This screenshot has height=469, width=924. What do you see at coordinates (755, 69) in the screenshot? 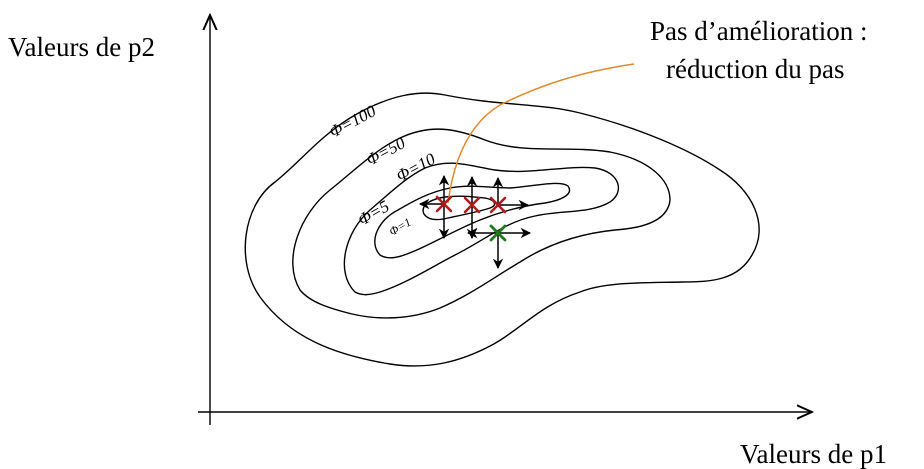
I see `annotation-line-2: réduction du pas` at bounding box center [755, 69].